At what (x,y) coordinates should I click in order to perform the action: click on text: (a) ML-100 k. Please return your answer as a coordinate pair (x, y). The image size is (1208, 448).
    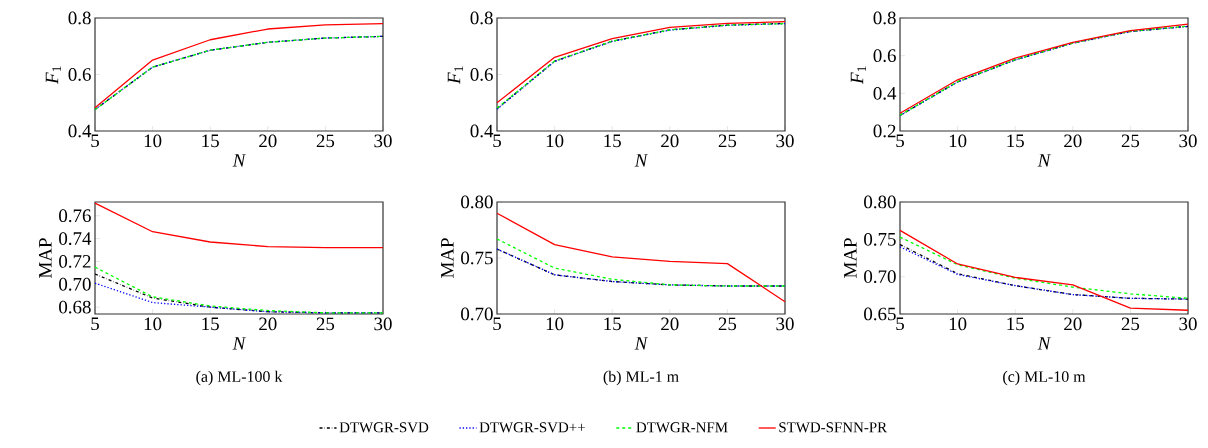
    Looking at the image, I should click on (239, 378).